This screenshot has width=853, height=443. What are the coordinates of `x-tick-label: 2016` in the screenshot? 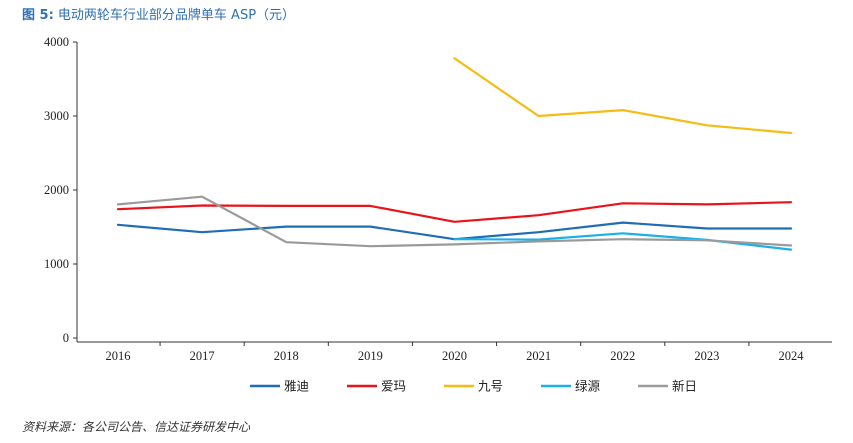 It's located at (118, 356).